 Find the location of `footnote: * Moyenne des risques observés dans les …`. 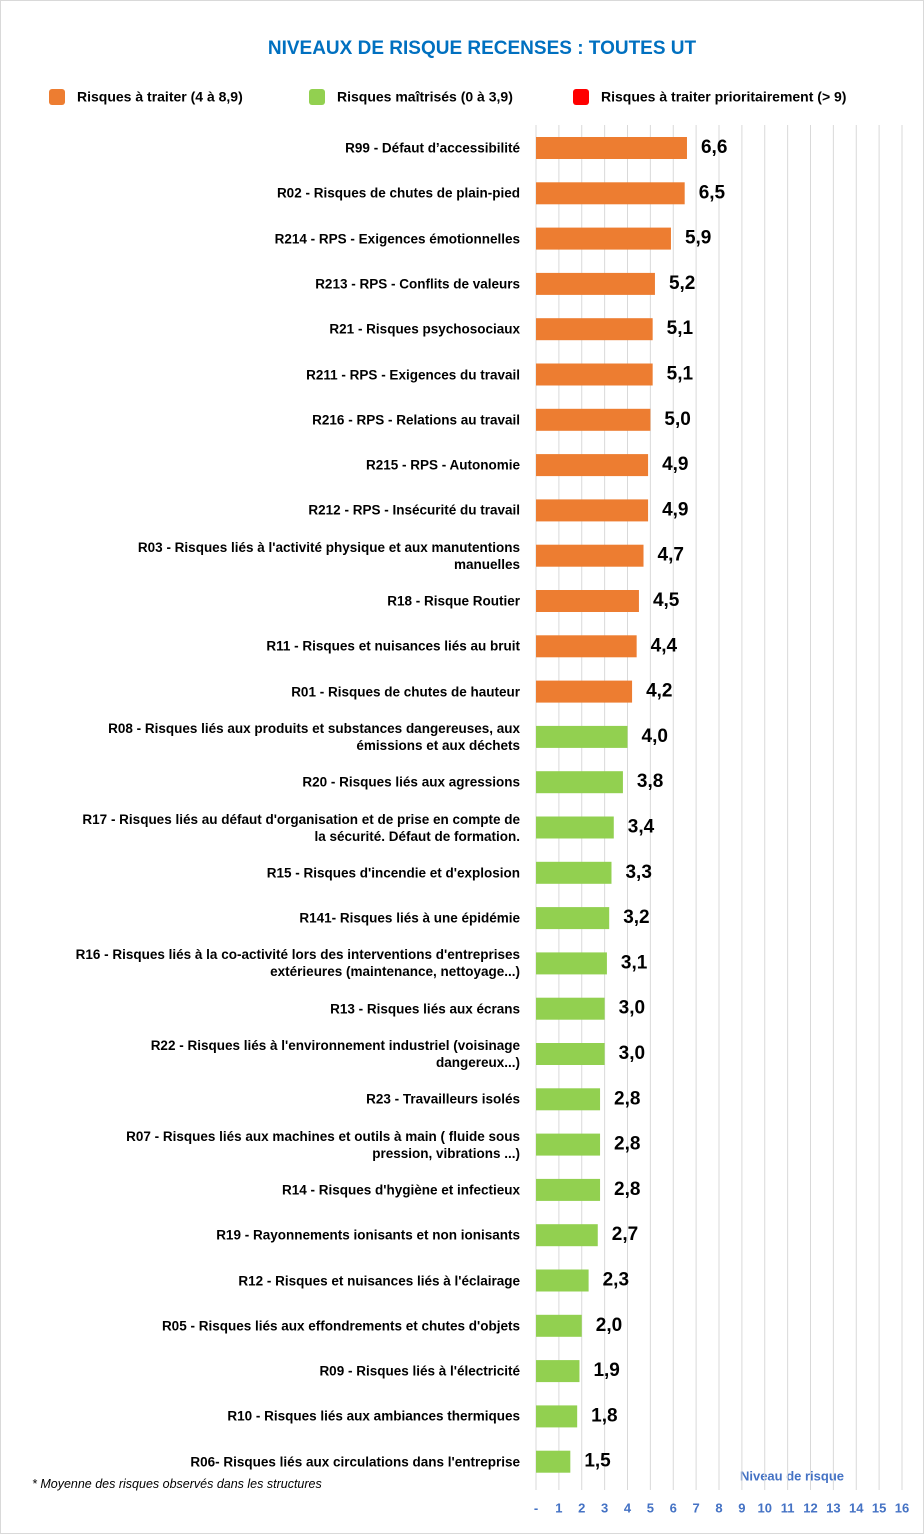

footnote: * Moyenne des risques observés dans les … is located at coordinates (177, 1484).